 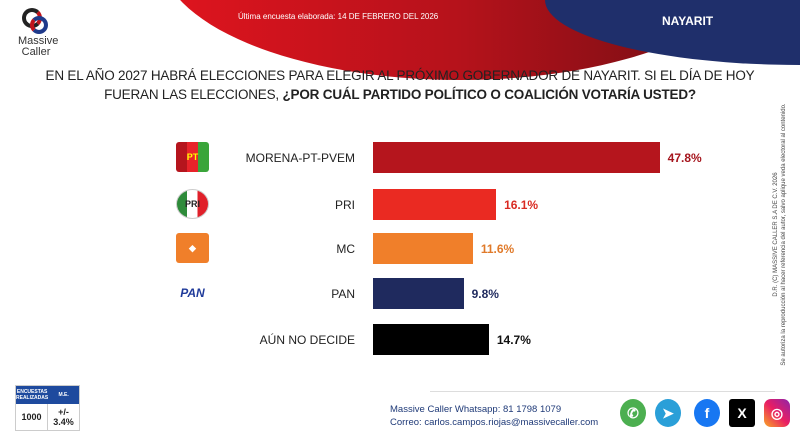 I want to click on telegram-icon: ➤, so click(x=668, y=413).